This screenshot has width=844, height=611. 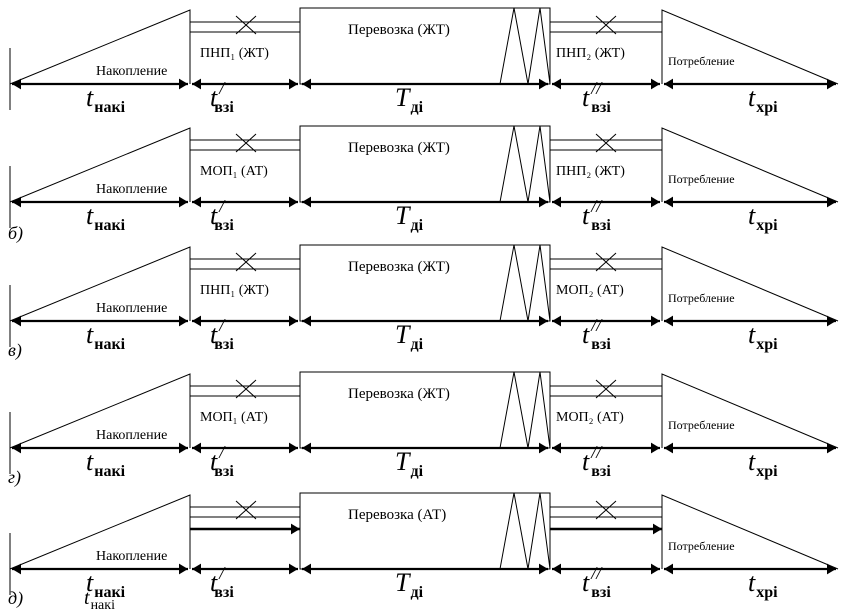 What do you see at coordinates (397, 515) in the screenshot?
I see `haul-label: Перевозка (АТ)` at bounding box center [397, 515].